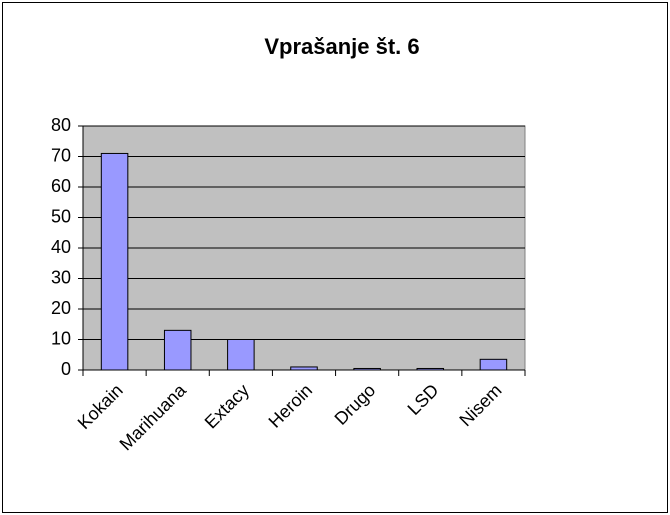 The height and width of the screenshot is (515, 670). I want to click on y-tick-label: 70, so click(61, 155).